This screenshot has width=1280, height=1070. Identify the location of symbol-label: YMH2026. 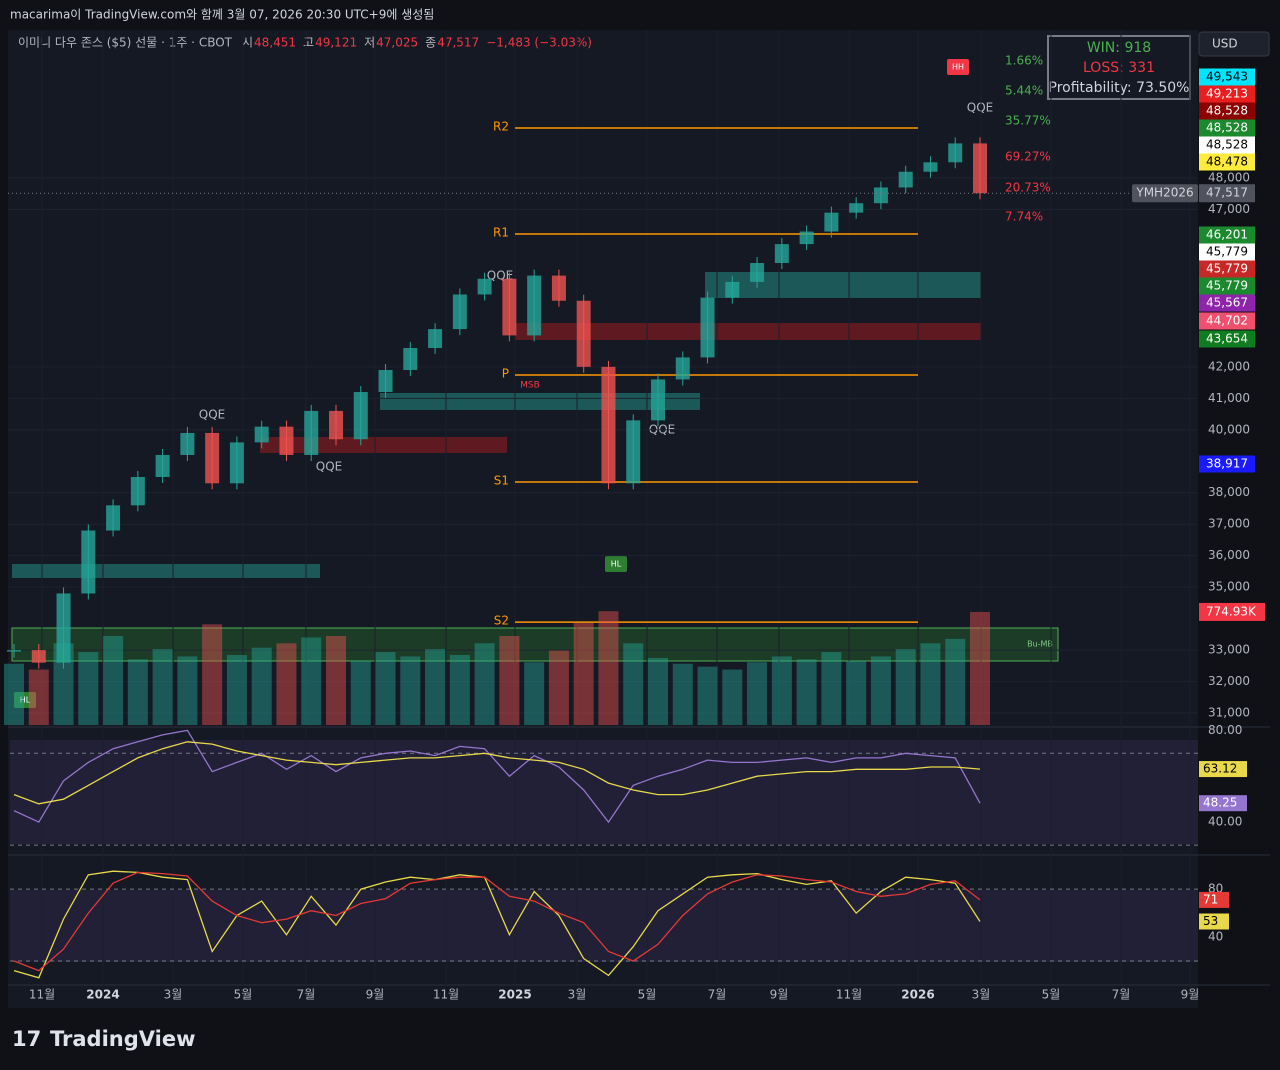
(1164, 193).